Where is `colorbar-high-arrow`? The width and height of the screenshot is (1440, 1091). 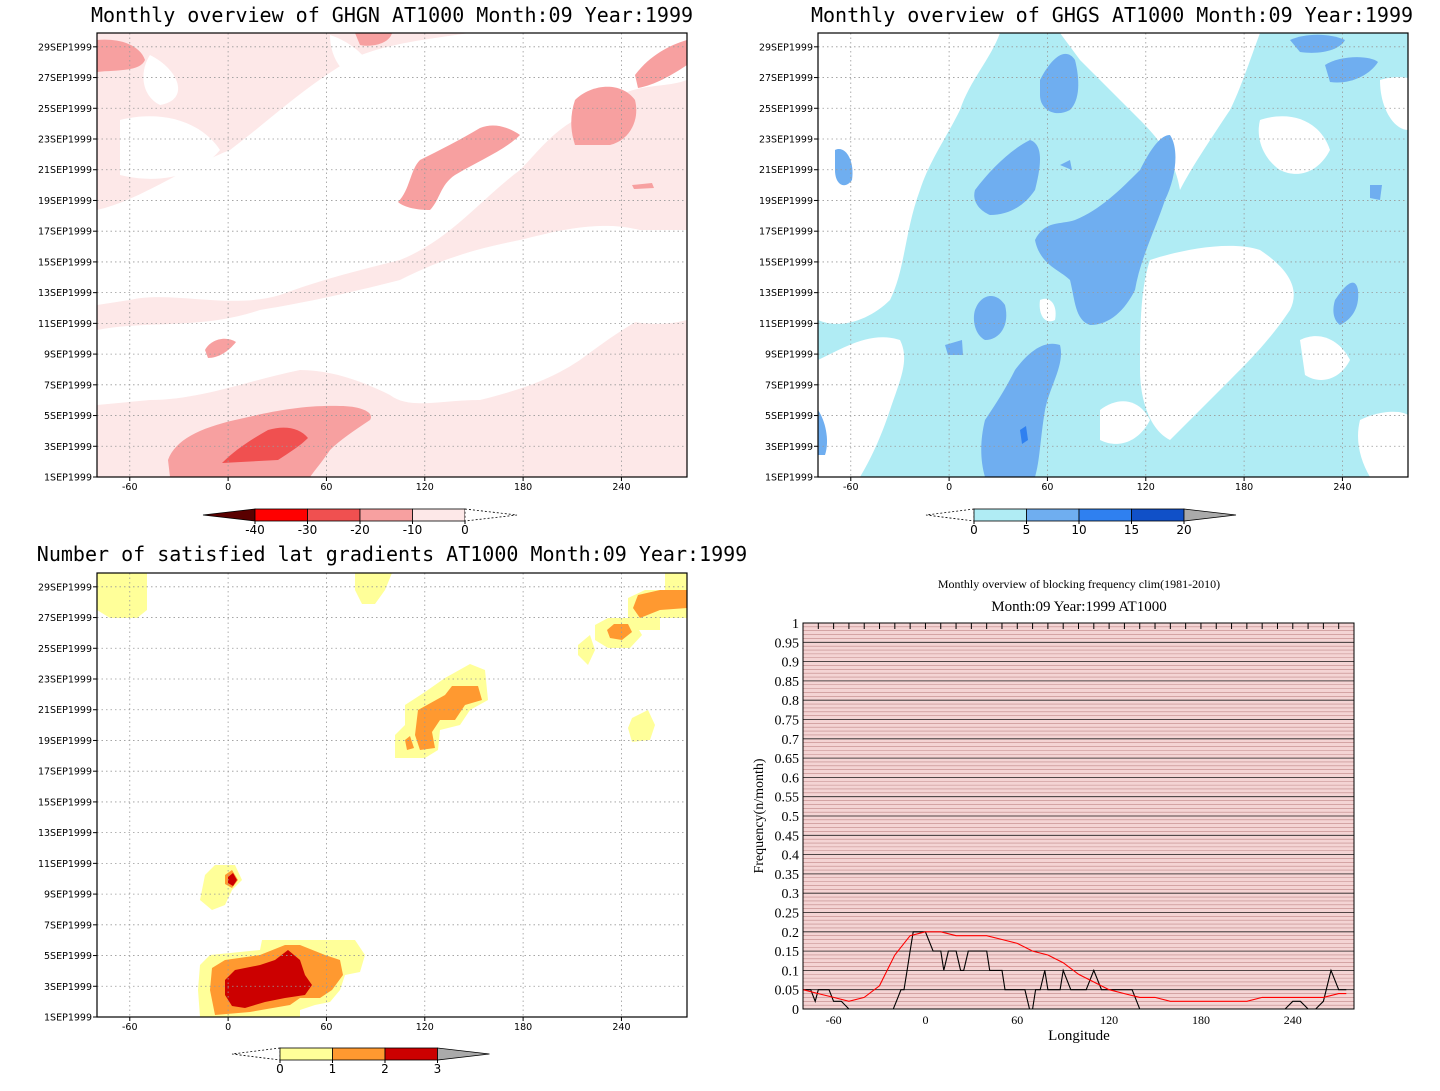
colorbar-high-arrow is located at coordinates (1210, 515).